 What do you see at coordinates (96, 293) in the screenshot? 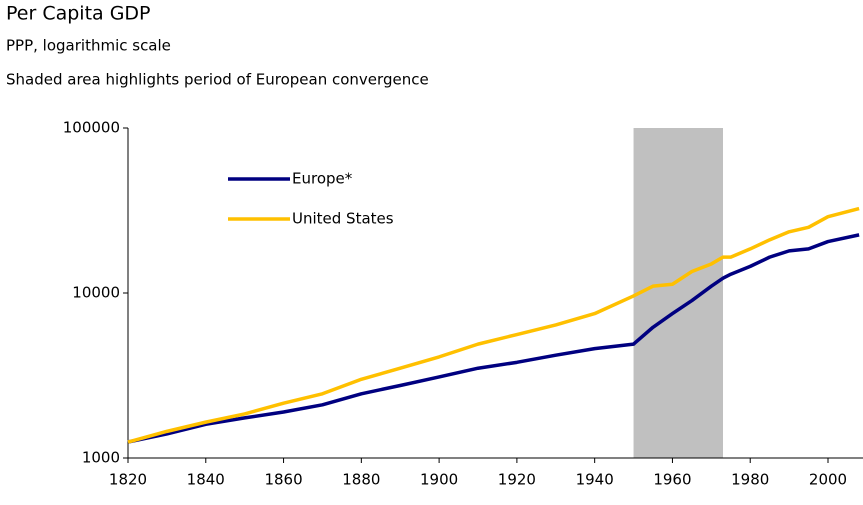
I see `y-tick-label: 10000` at bounding box center [96, 293].